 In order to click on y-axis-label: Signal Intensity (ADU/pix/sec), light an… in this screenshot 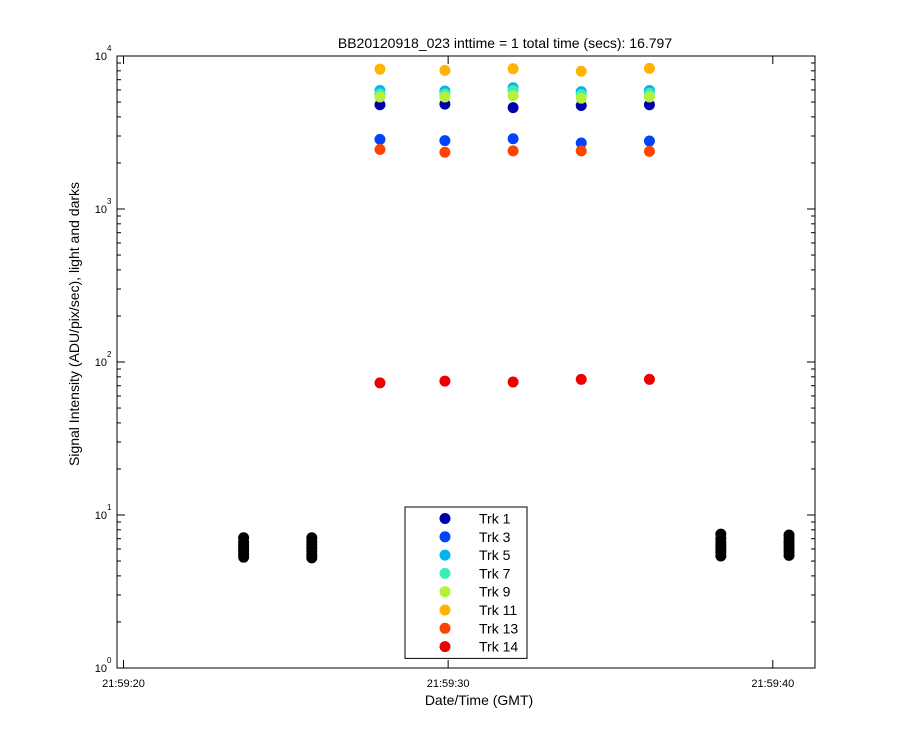, I will do `click(74, 324)`.